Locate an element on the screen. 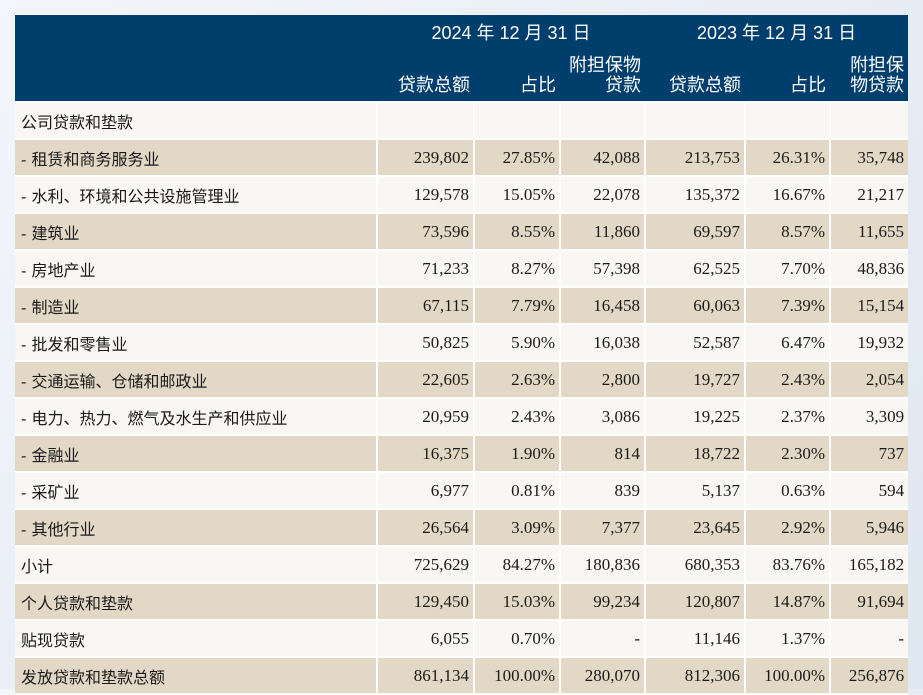  cell-value: 11,655 is located at coordinates (869, 231).